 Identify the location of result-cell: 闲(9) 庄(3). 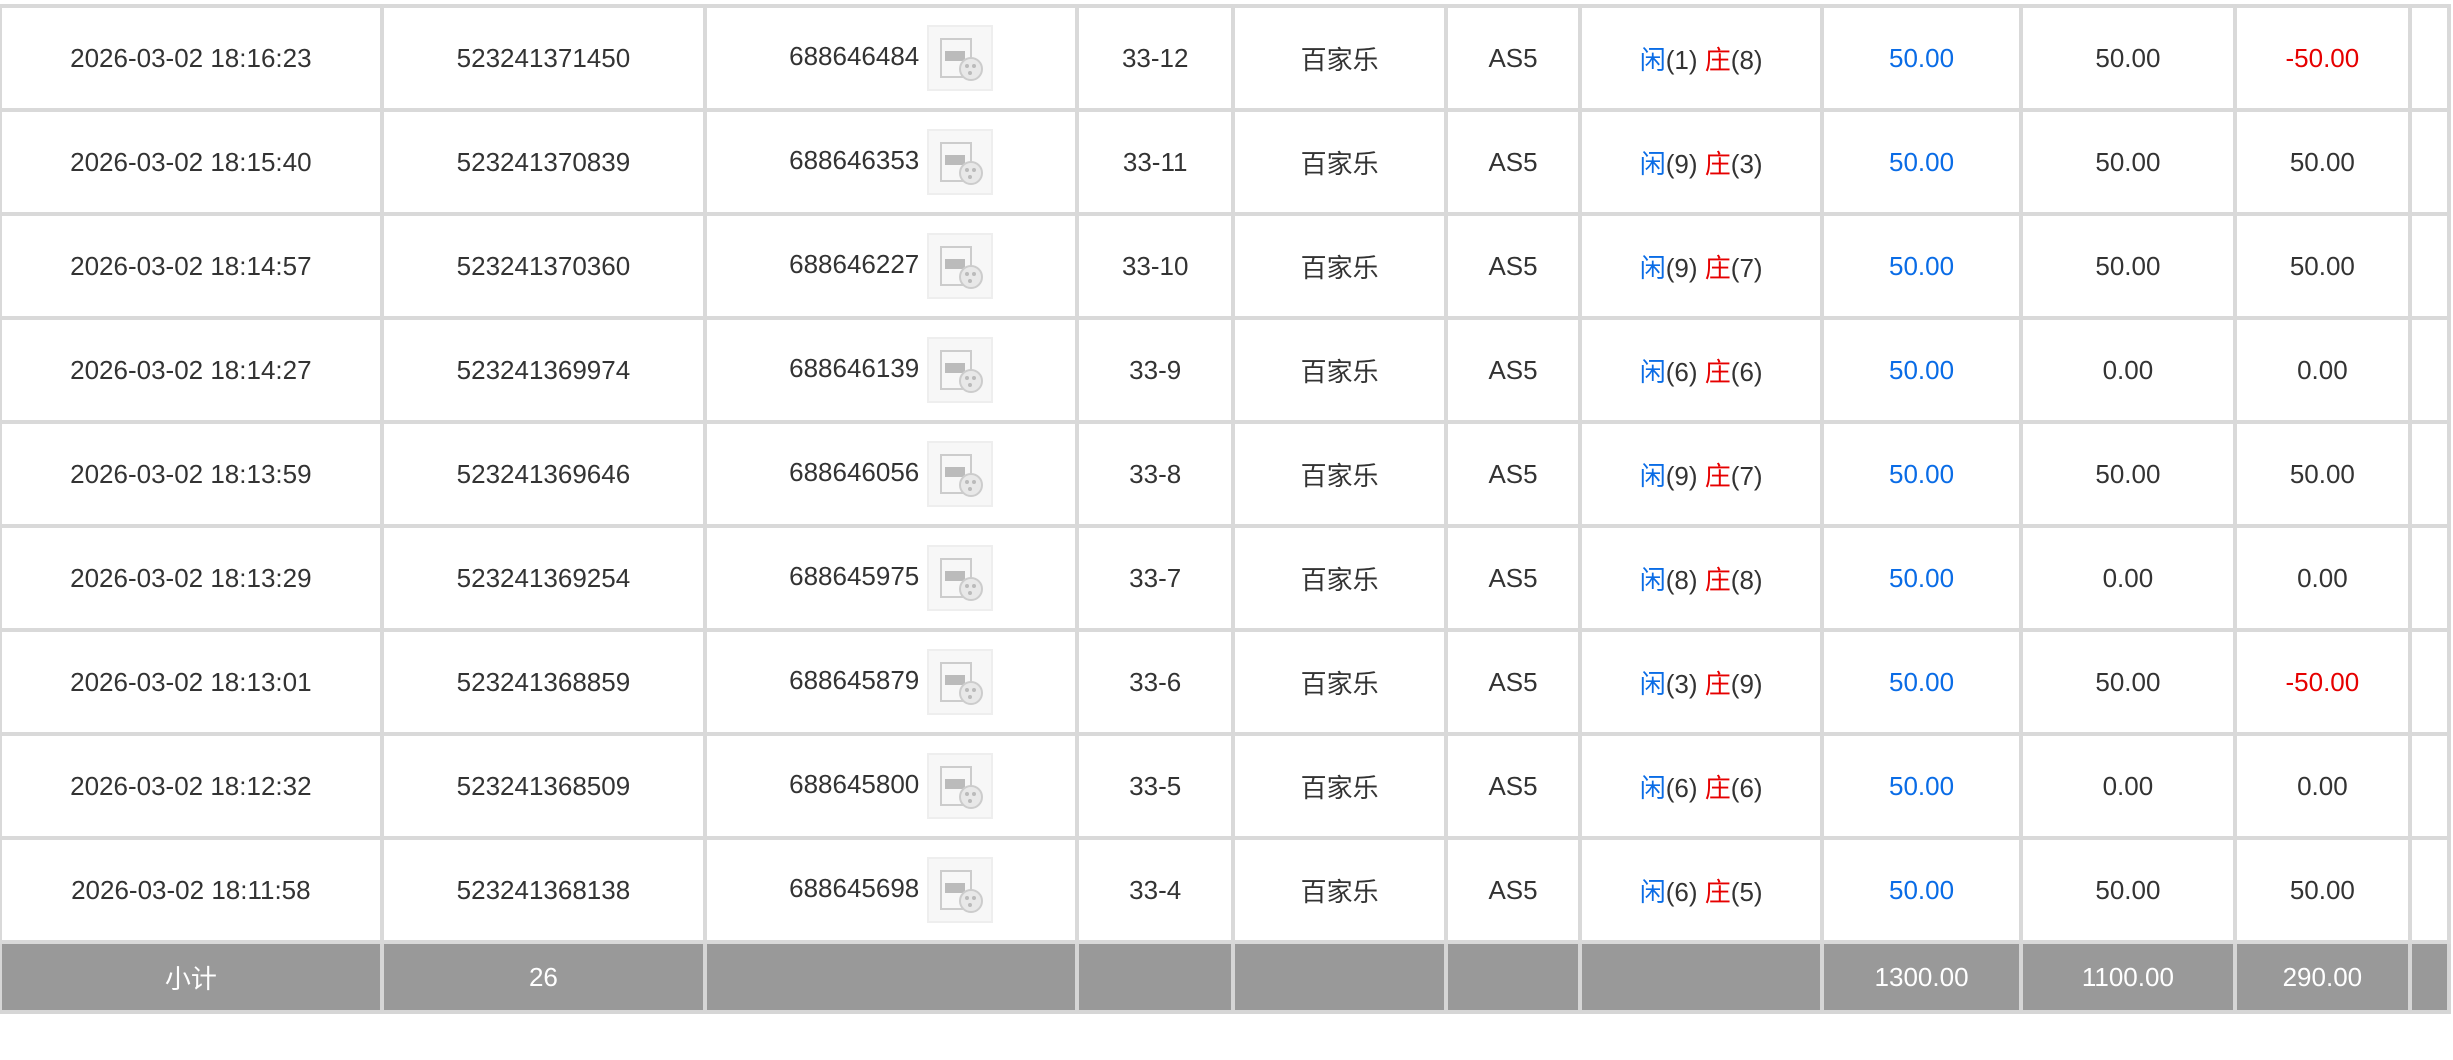
(1701, 162).